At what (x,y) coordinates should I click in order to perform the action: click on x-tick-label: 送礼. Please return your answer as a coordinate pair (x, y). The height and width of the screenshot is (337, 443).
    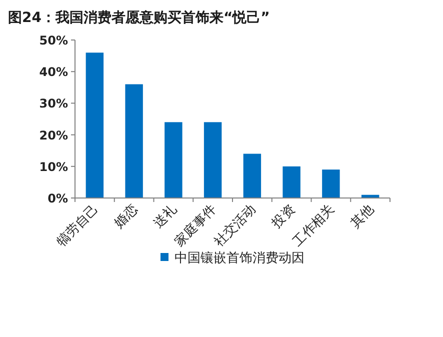
    Looking at the image, I should click on (165, 217).